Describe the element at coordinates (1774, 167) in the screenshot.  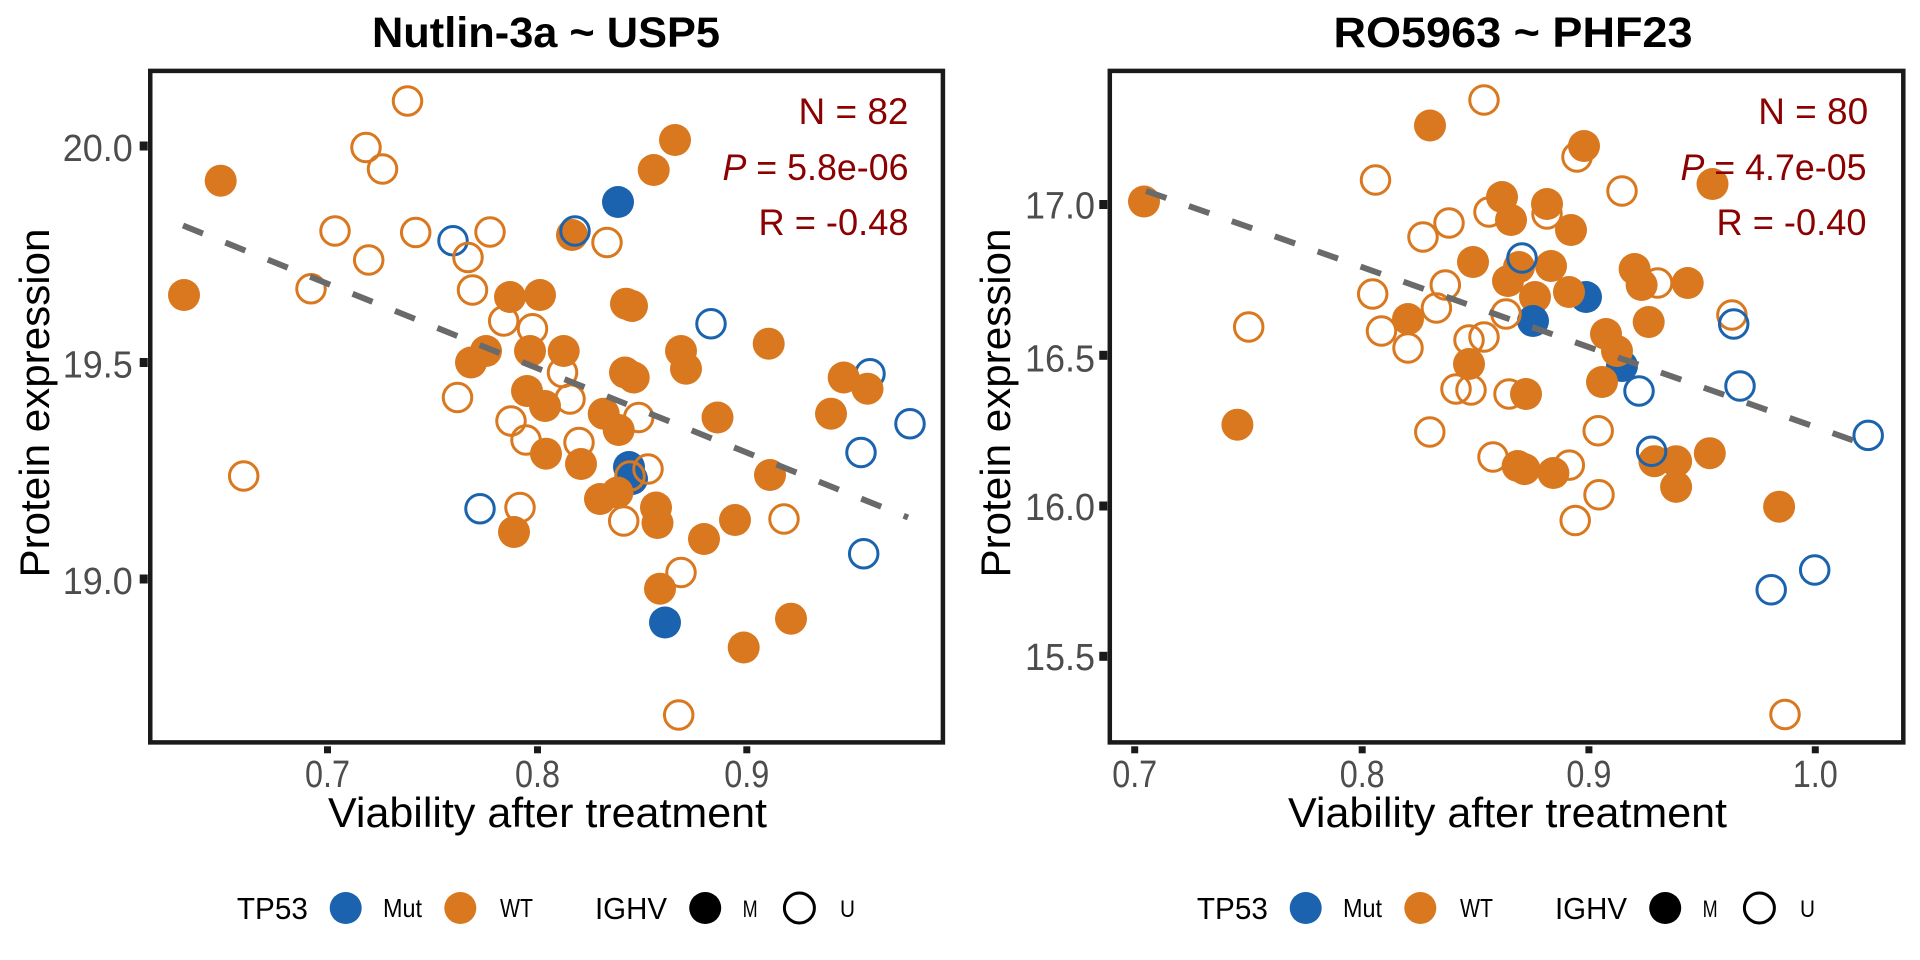
I see `svg-text: P = 4.7e-05` at that location.